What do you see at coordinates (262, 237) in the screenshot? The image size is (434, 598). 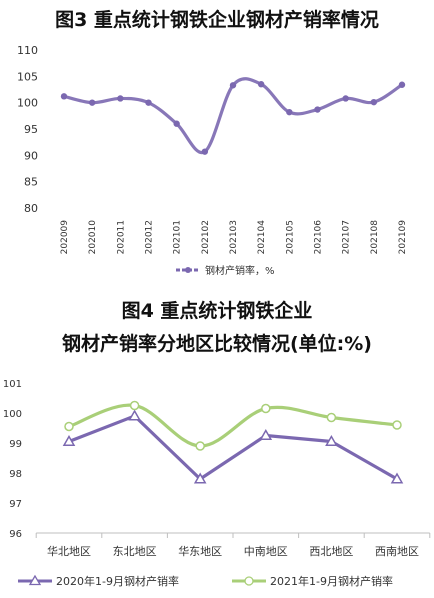 I see `chart1-x-tick-label: 202104` at bounding box center [262, 237].